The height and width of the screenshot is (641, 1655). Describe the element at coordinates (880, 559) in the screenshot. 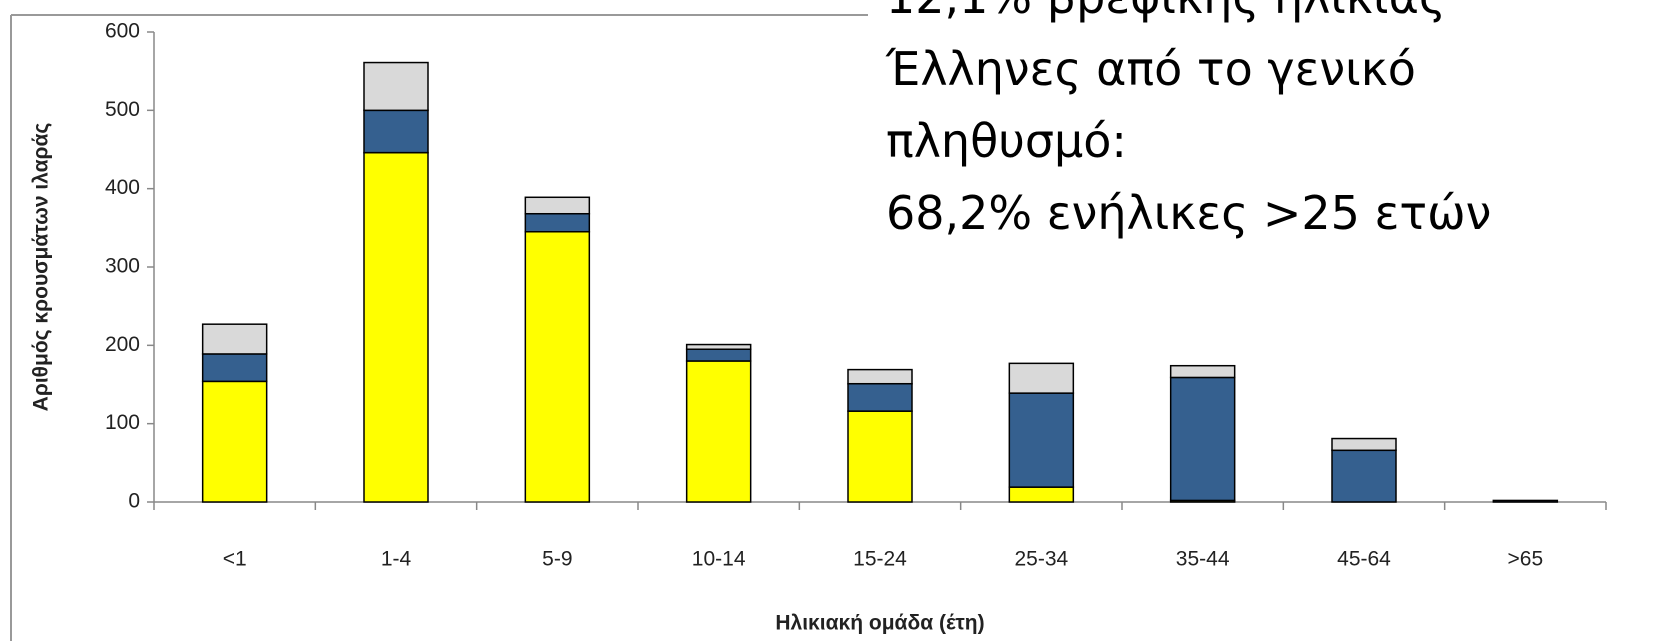

I see `x-tick-label: 15-24` at that location.